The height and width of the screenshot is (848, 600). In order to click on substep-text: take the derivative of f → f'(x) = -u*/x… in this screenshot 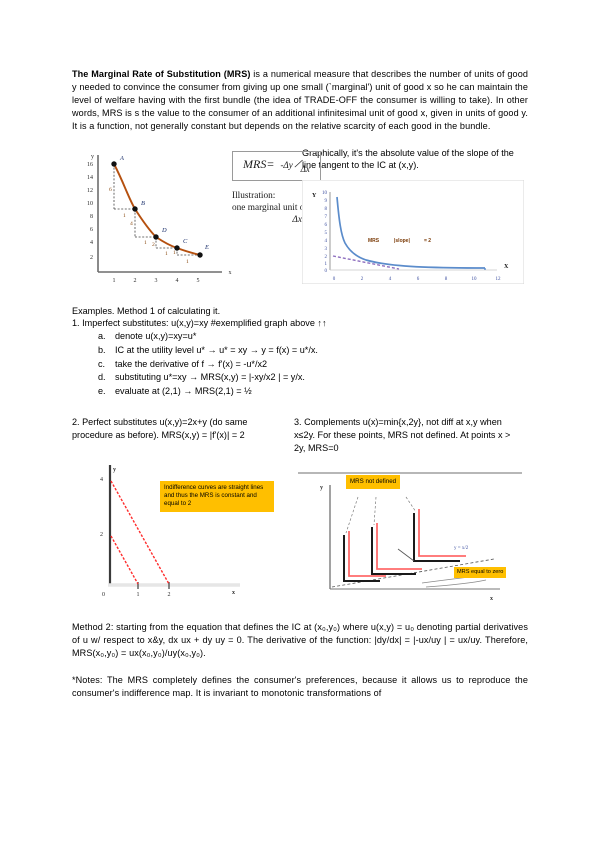, I will do `click(191, 363)`.